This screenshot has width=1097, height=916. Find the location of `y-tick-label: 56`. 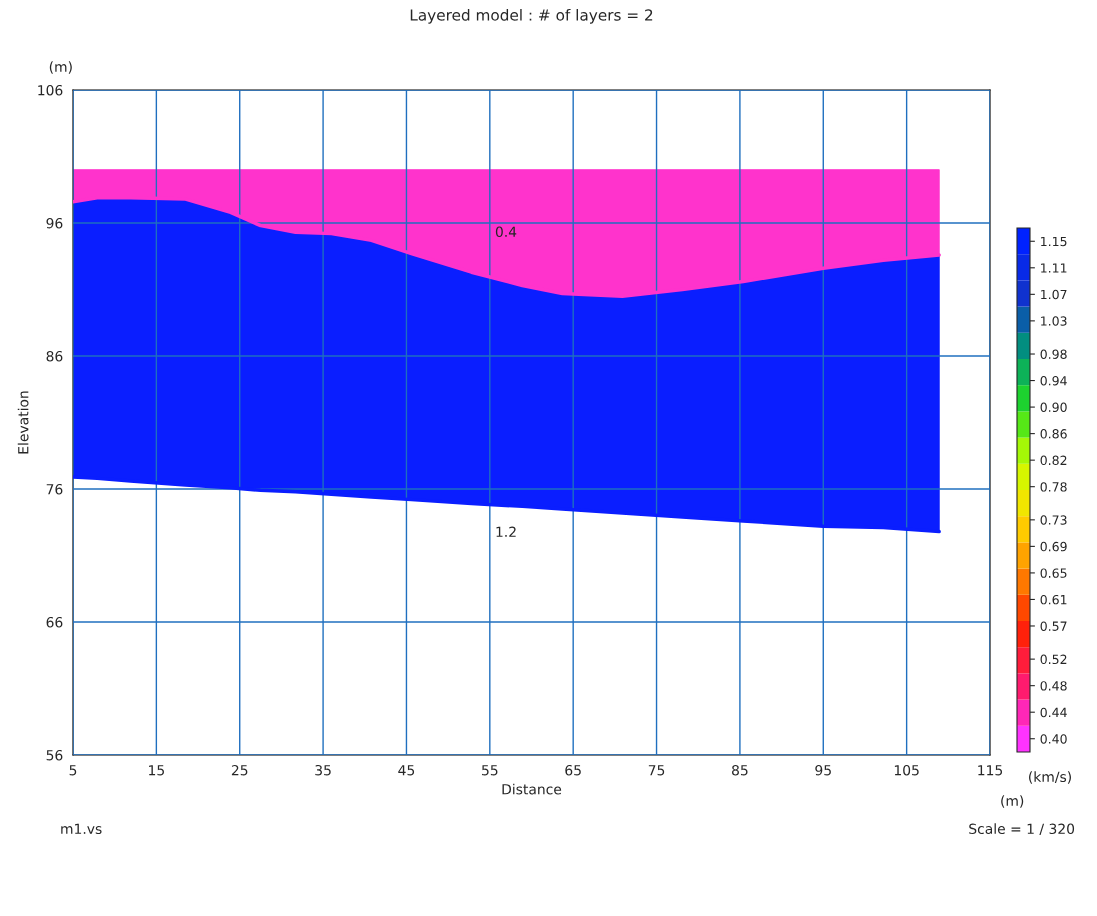

y-tick-label: 56 is located at coordinates (54, 755).